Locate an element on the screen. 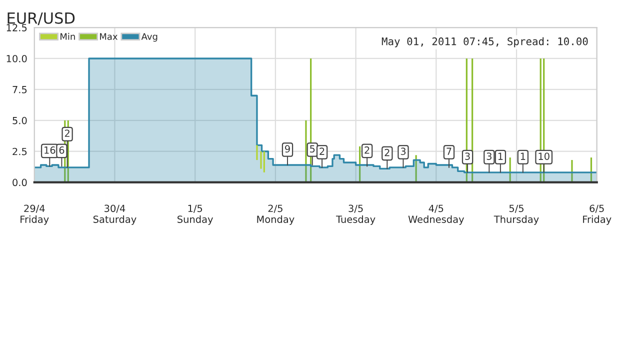 The image size is (625, 344). x-tick-label: 6/5 Friday is located at coordinates (597, 214).